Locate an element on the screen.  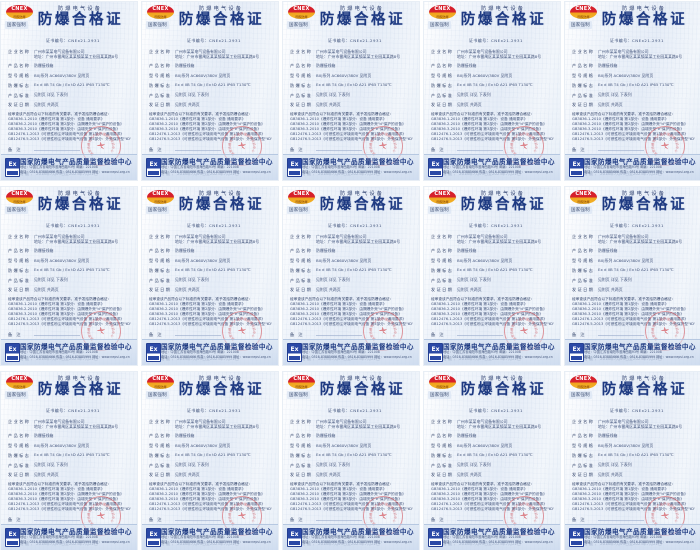
footer-address-line1: 地址：中国江苏省南阳市淮海西路93号 邮编：221008 is located at coordinates (623, 352).